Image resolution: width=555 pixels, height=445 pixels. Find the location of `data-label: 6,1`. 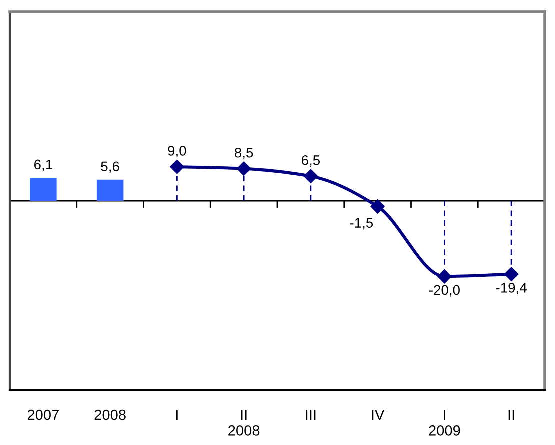

data-label: 6,1 is located at coordinates (43, 166).